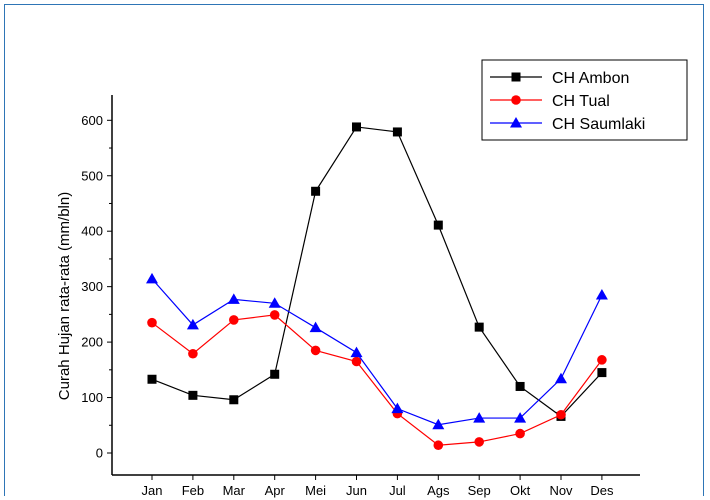 Image resolution: width=710 pixels, height=500 pixels. I want to click on x-tick-label: Jun, so click(356, 490).